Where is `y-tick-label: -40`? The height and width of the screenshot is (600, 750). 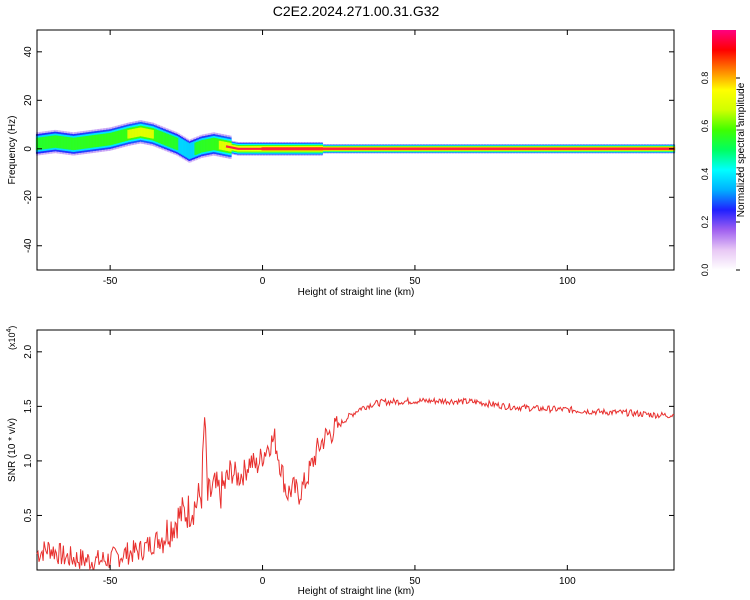 y-tick-label: -40 is located at coordinates (28, 245).